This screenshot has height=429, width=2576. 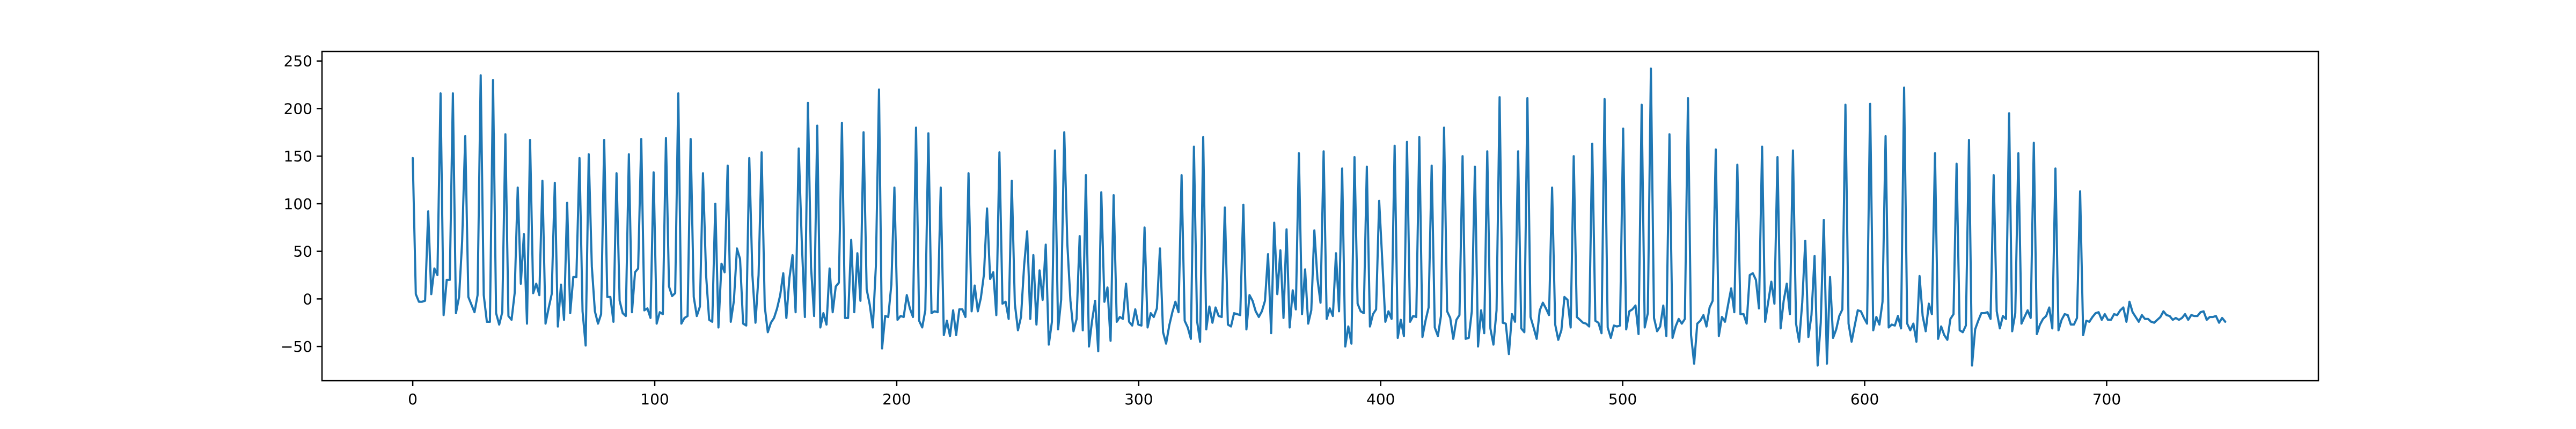 What do you see at coordinates (654, 399) in the screenshot?
I see `x-tick-label: 100` at bounding box center [654, 399].